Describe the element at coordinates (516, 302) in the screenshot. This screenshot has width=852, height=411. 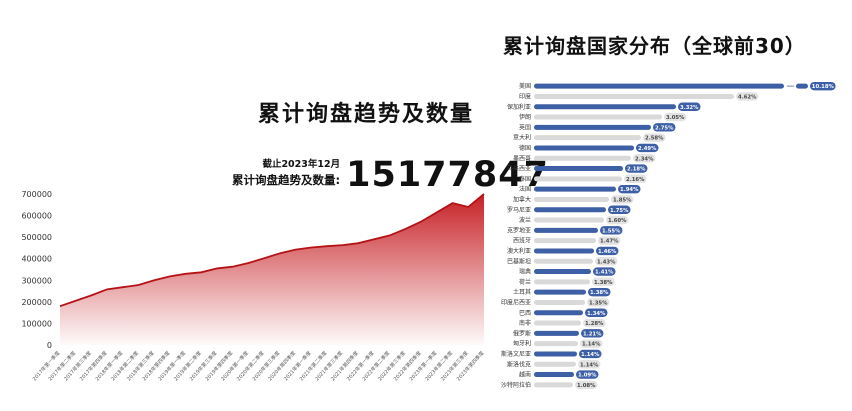
I see `country-label: 印度尼西亚` at that location.